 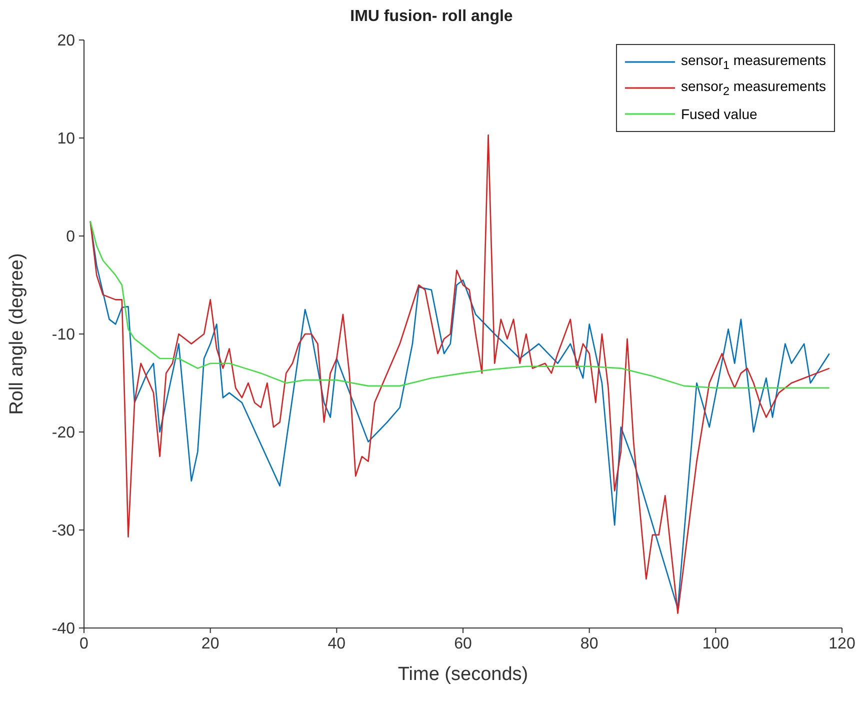 I want to click on x-tick-label: 0, so click(x=84, y=643).